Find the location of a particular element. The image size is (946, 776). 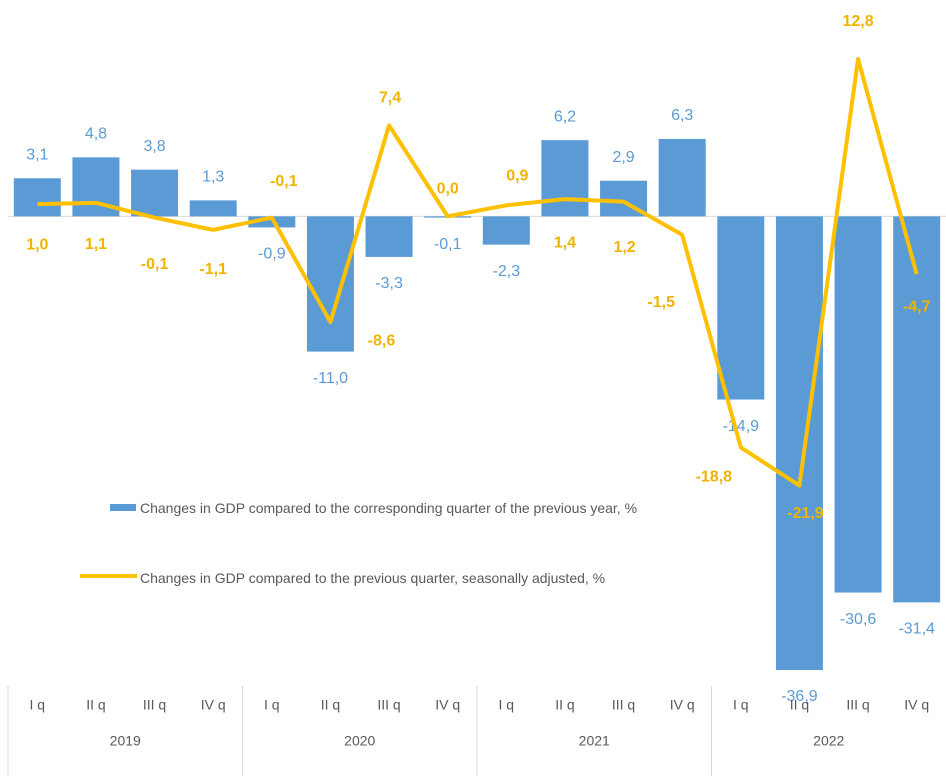

year-label: 2021 is located at coordinates (594, 741).